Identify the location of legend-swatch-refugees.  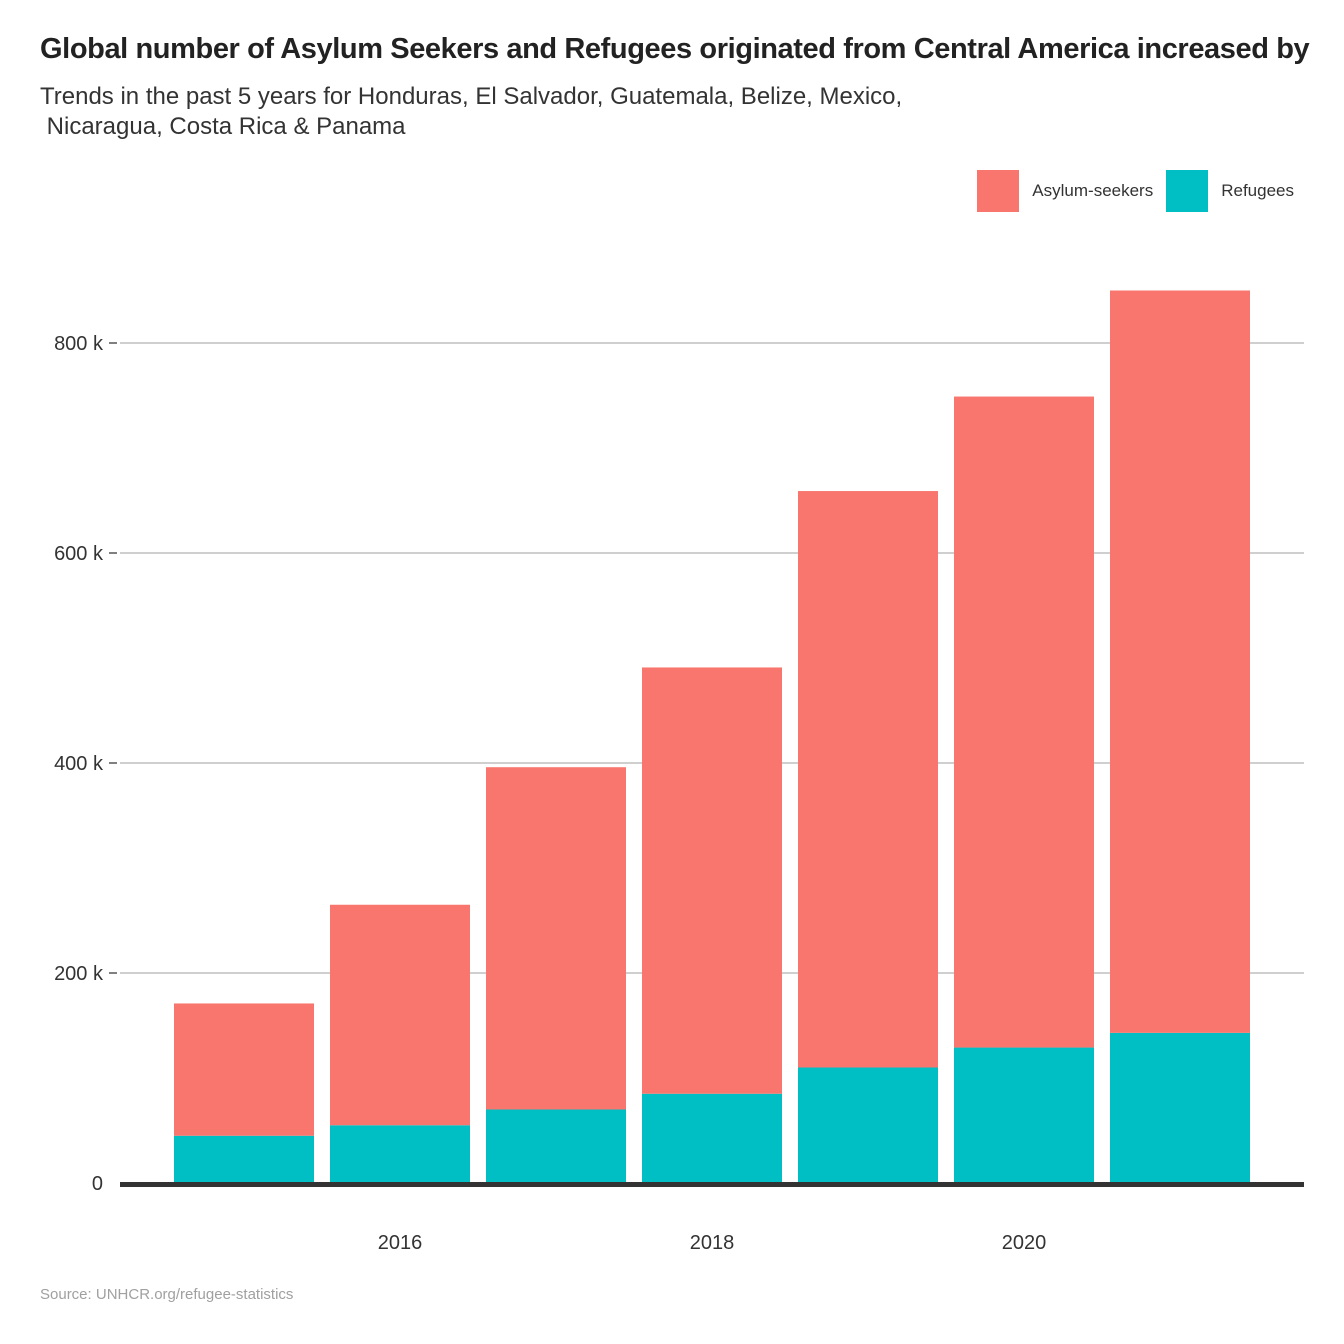
(1187, 191).